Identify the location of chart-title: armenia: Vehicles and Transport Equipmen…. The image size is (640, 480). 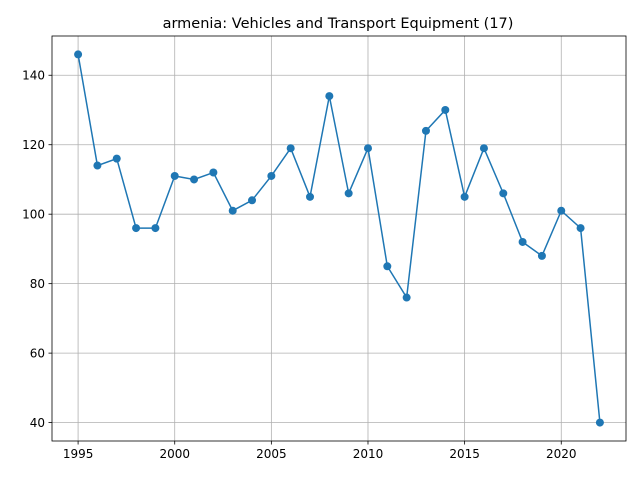
(338, 24).